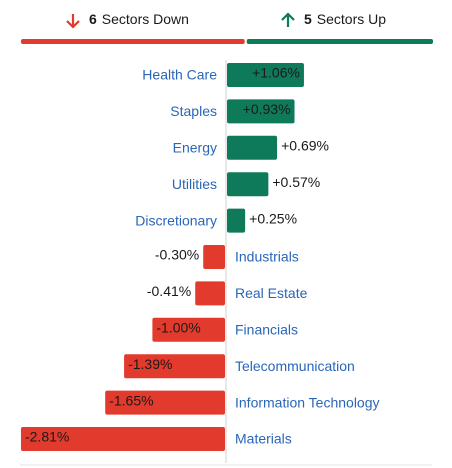 The image size is (452, 468). Describe the element at coordinates (194, 184) in the screenshot. I see `category-label: Utilities` at that location.